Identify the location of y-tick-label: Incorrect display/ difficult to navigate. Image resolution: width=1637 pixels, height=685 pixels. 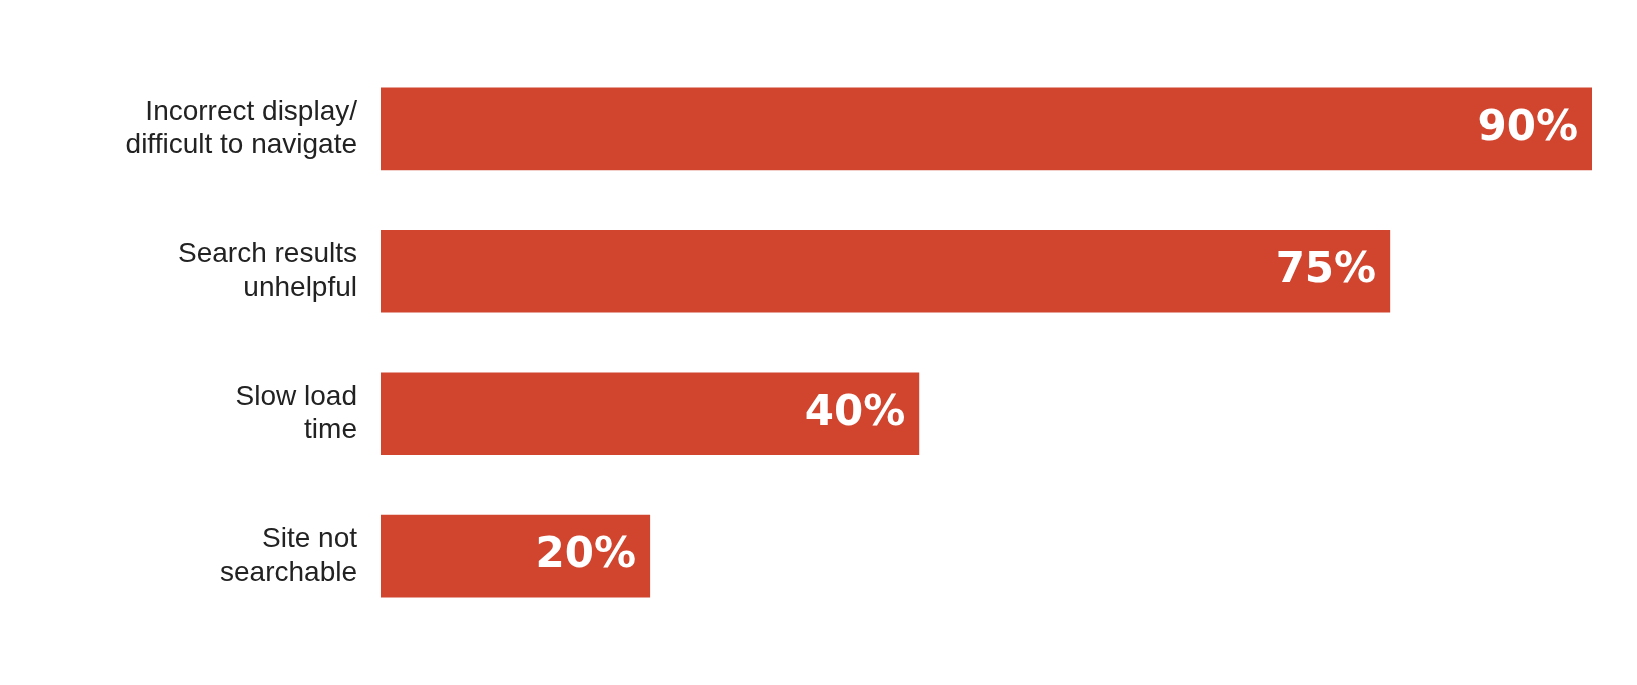
(241, 127).